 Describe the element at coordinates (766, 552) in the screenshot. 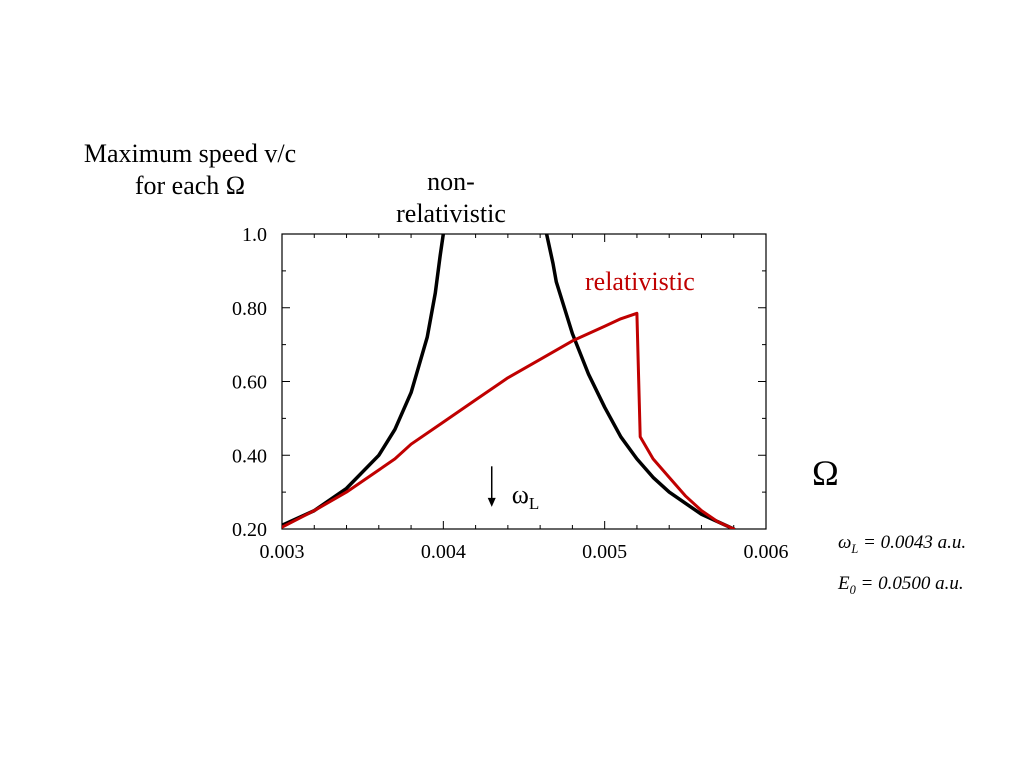

I see `x-tick-label: 0.006` at that location.